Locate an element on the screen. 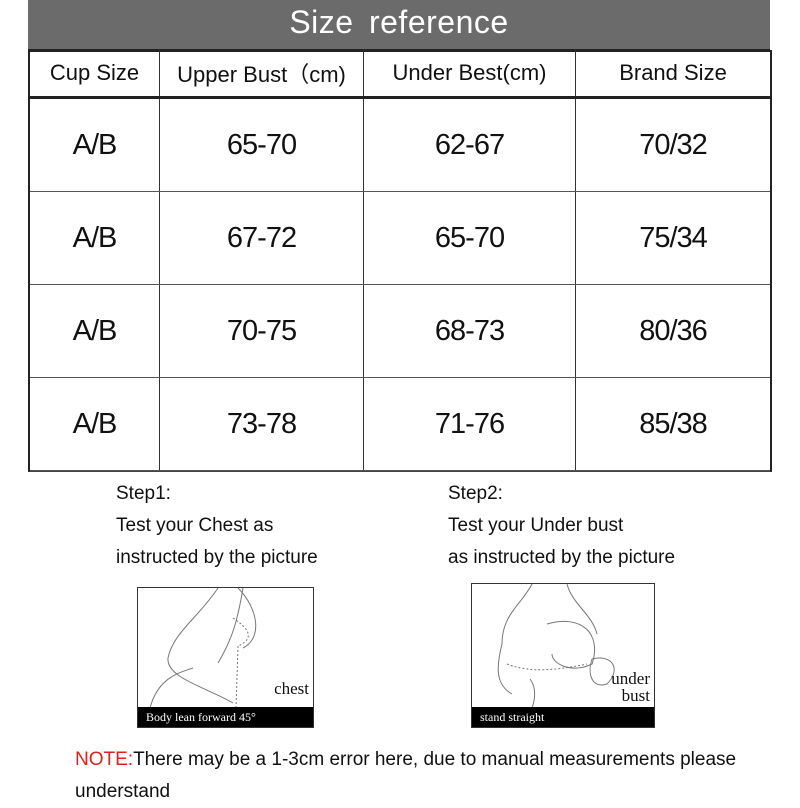  underbust-caption: stand straight is located at coordinates (563, 717).